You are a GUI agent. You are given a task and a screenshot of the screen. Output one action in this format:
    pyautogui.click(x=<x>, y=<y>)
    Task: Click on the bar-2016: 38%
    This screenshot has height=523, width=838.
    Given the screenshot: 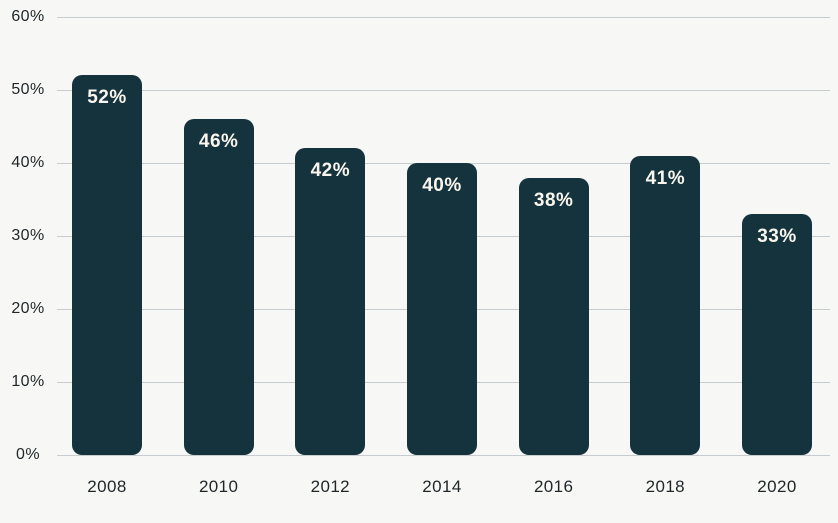 What is the action you would take?
    pyautogui.click(x=553, y=316)
    